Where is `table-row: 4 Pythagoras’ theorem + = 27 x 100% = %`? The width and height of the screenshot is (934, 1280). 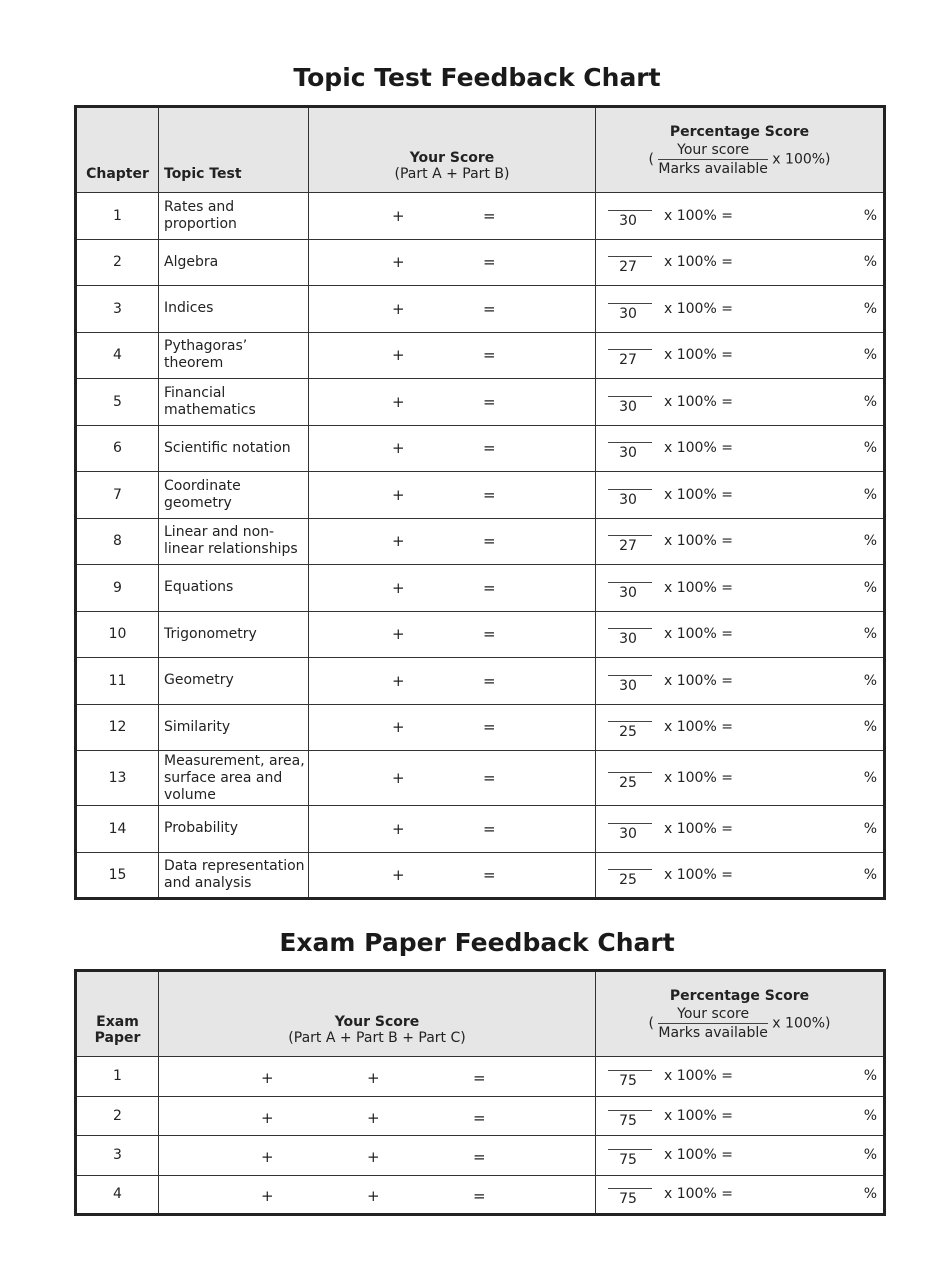
table-row: 4 Pythagoras’ theorem + = 27 x 100% = % is located at coordinates (480, 355).